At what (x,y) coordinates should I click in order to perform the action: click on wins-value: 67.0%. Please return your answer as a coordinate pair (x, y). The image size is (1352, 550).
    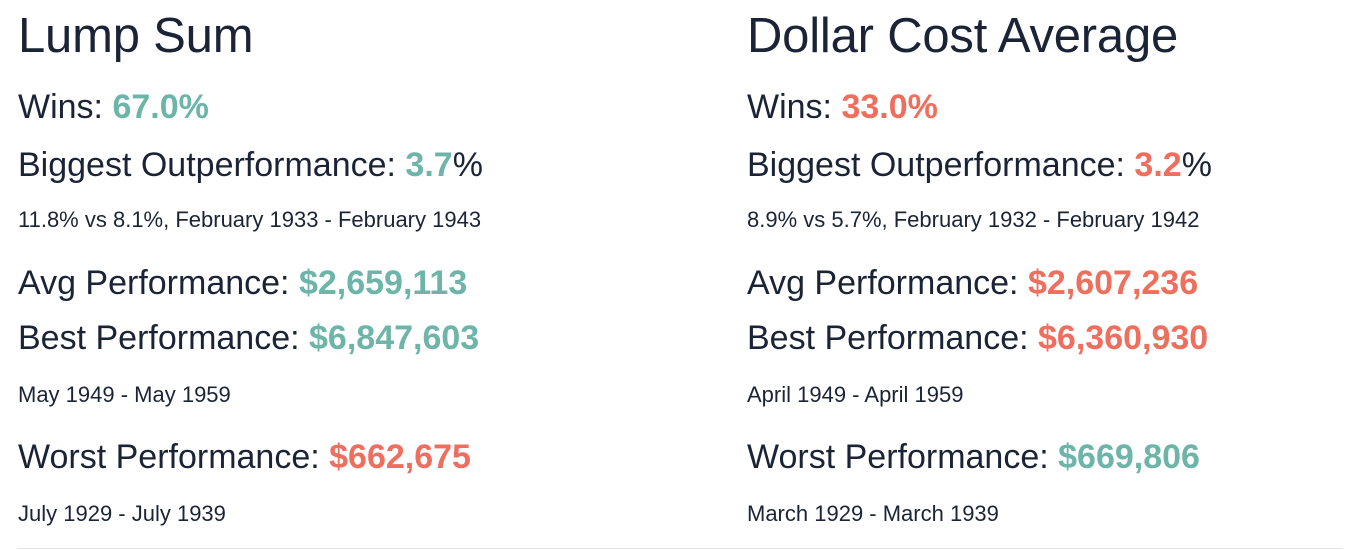
    Looking at the image, I should click on (160, 107).